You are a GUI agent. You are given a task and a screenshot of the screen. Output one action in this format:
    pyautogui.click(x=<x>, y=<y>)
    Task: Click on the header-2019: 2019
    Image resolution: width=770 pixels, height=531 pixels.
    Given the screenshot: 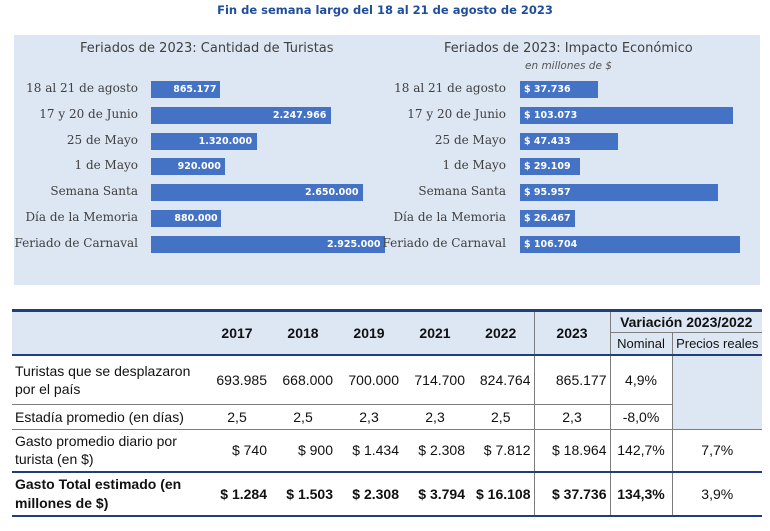 What is the action you would take?
    pyautogui.click(x=369, y=332)
    